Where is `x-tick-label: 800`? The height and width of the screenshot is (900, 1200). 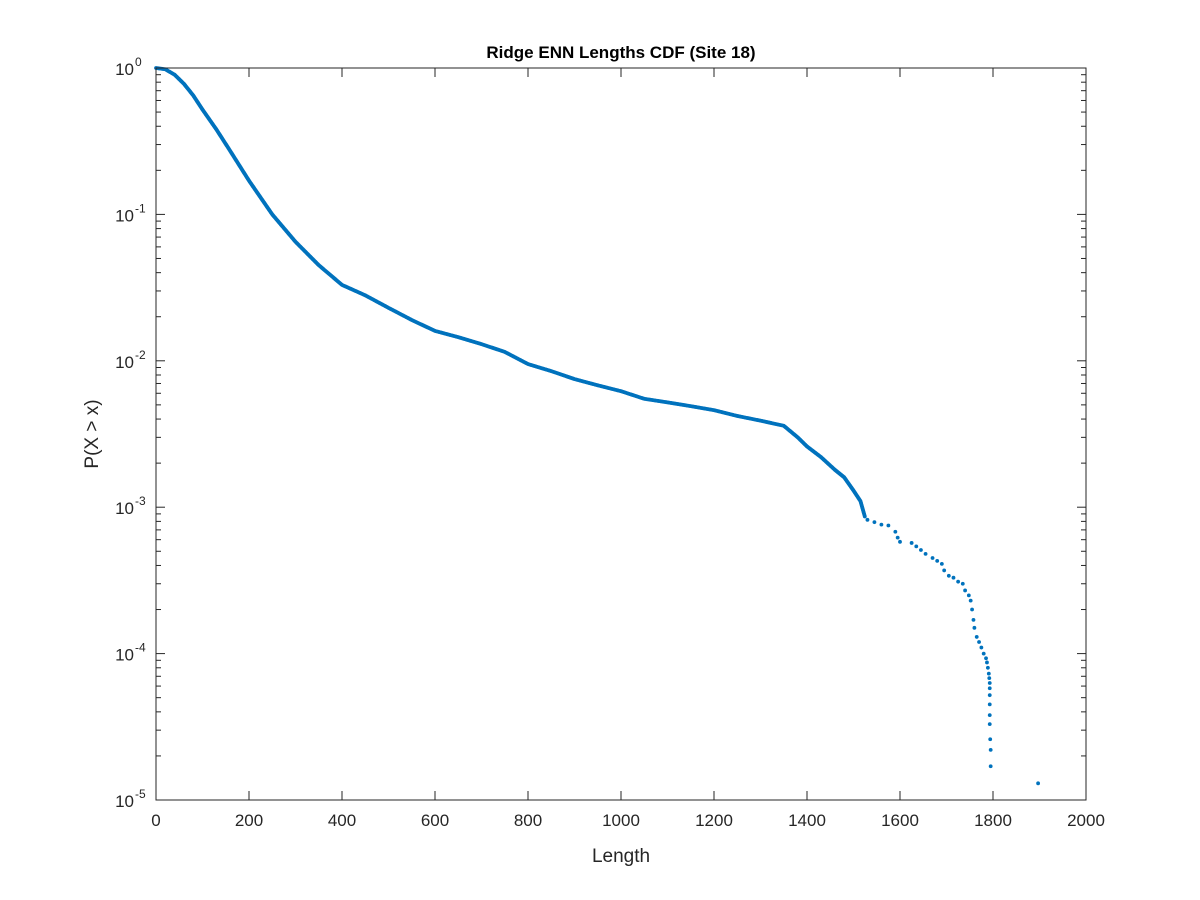 x-tick-label: 800 is located at coordinates (528, 820).